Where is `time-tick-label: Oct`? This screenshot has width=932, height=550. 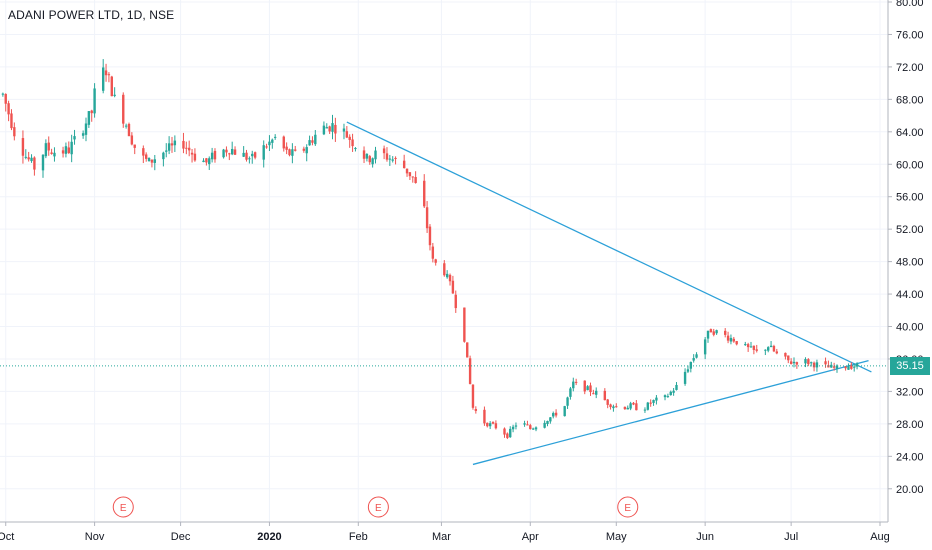
time-tick-label: Oct is located at coordinates (7, 537).